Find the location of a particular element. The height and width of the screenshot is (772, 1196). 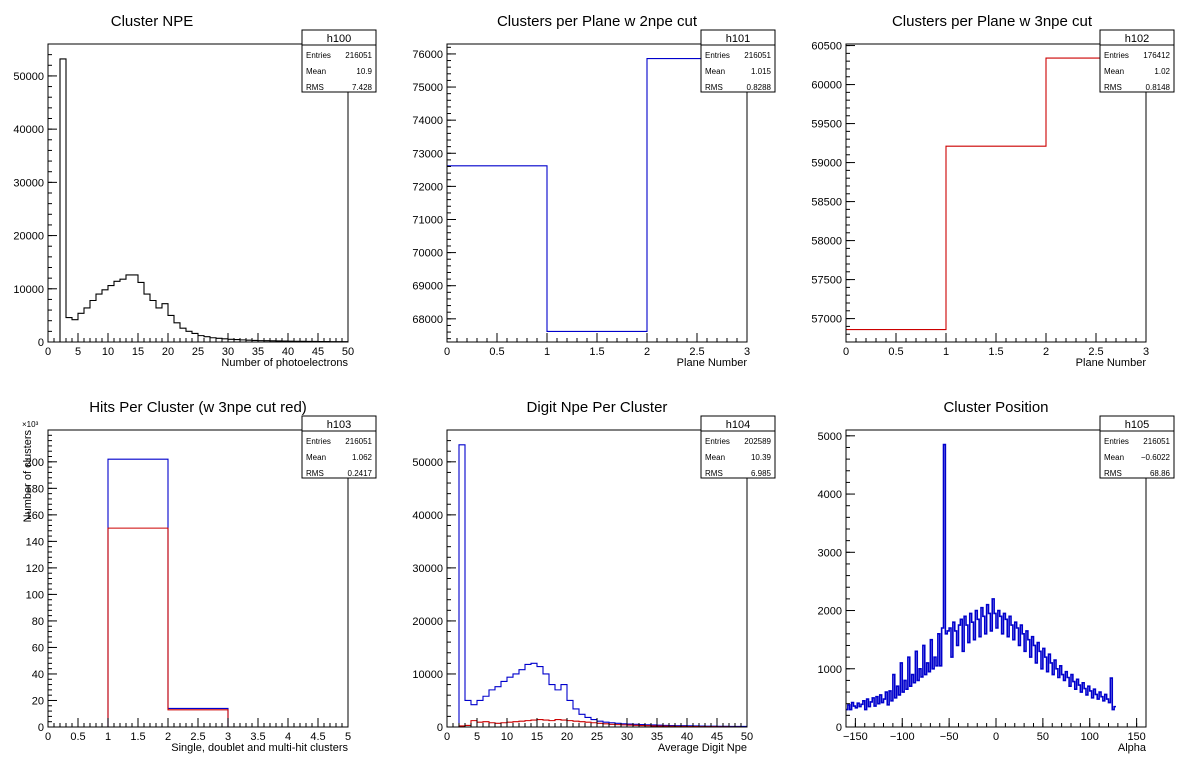

y-tick-label-h105-0: 0 is located at coordinates (839, 728).